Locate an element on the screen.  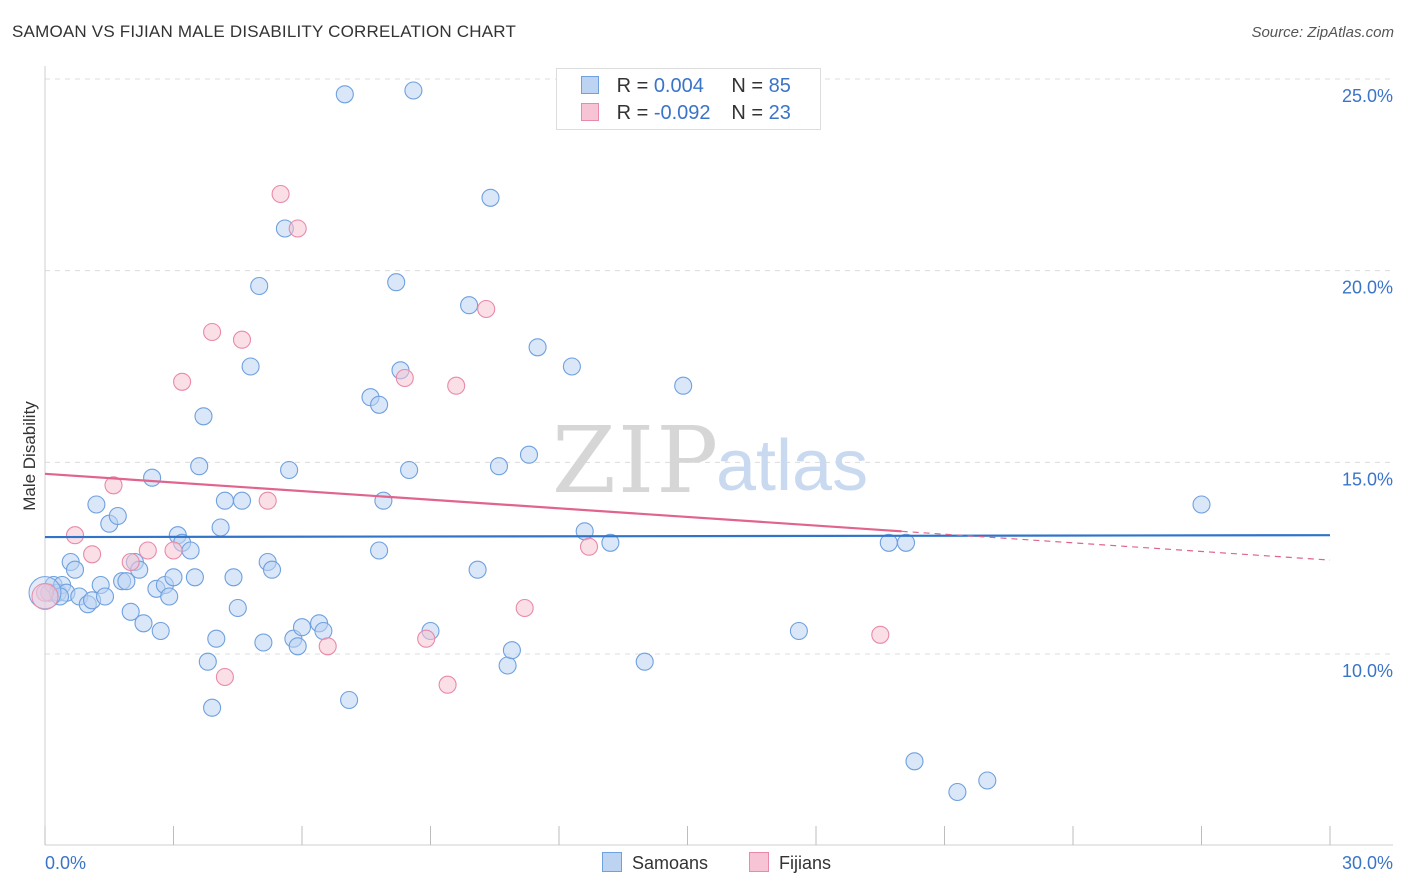
fijians-legend-swatch is located at coordinates (759, 862).